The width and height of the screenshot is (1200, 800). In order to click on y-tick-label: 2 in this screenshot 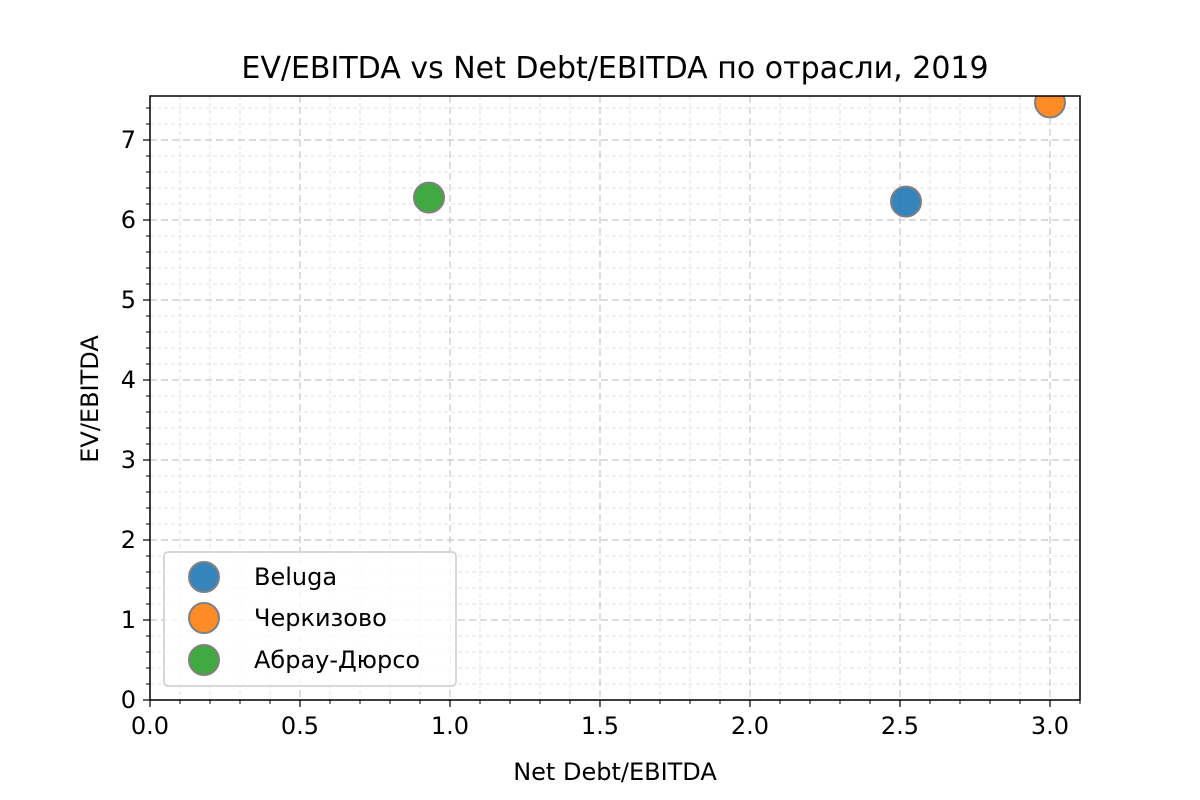, I will do `click(128, 540)`.